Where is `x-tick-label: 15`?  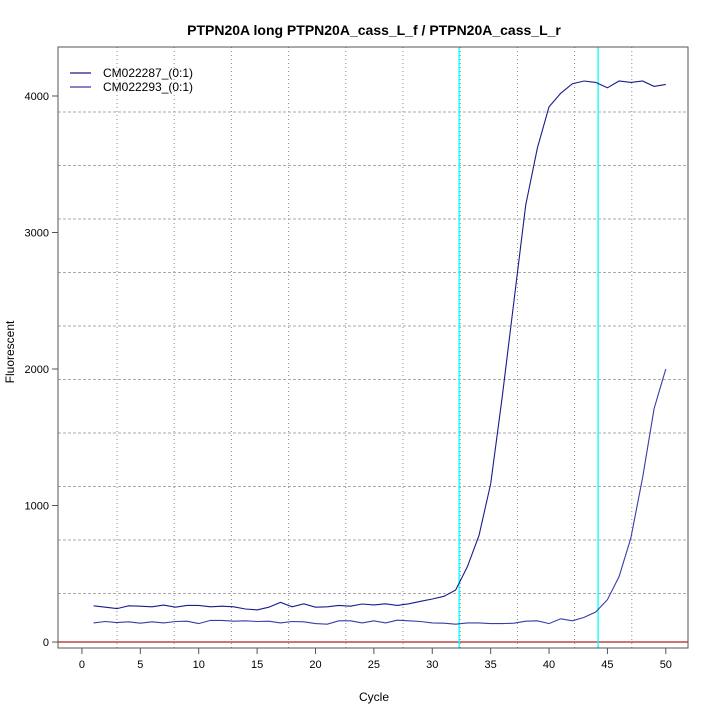 x-tick-label: 15 is located at coordinates (257, 665).